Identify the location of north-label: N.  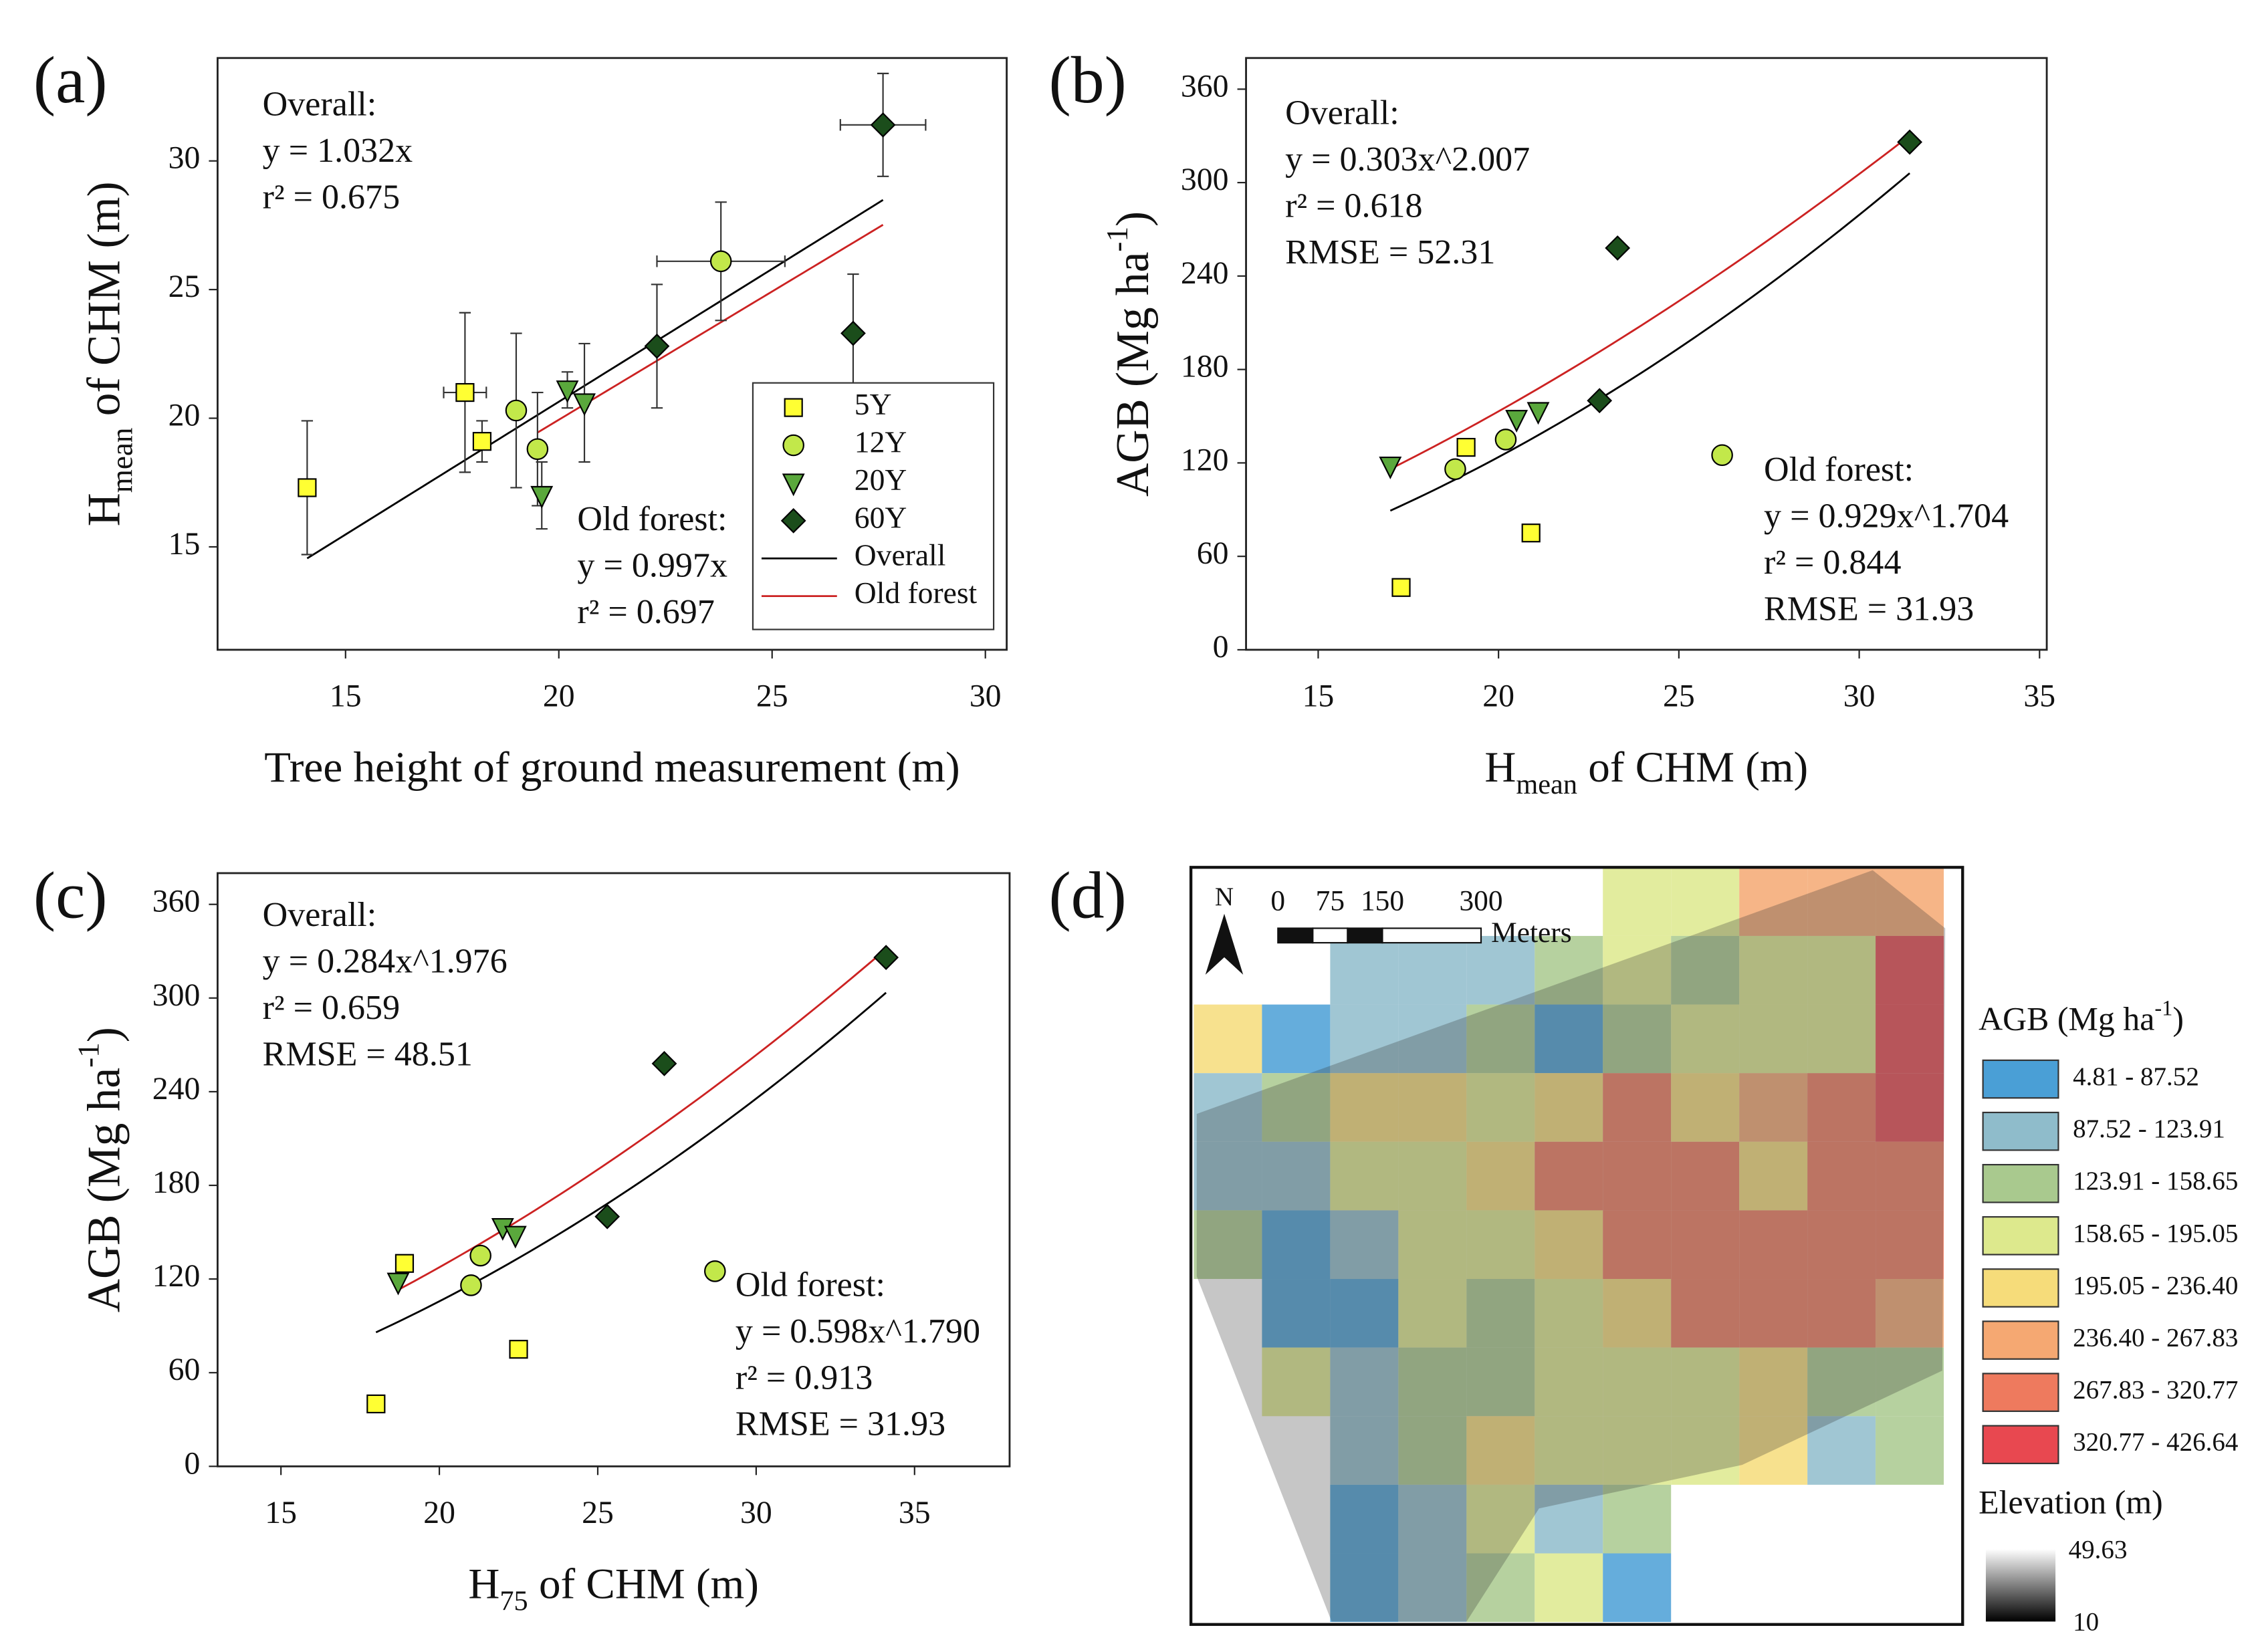
(1224, 896).